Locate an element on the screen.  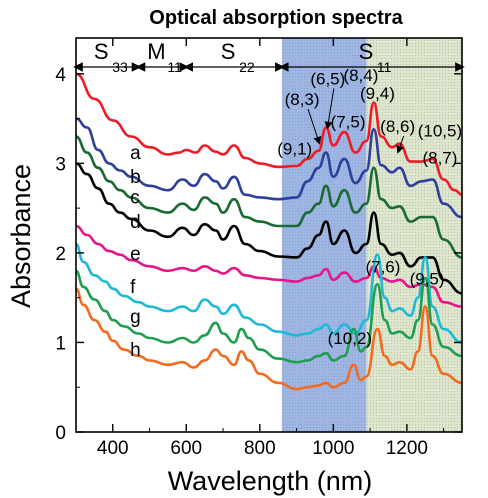
x-axis-title: Wavelength (nm) is located at coordinates (270, 481).